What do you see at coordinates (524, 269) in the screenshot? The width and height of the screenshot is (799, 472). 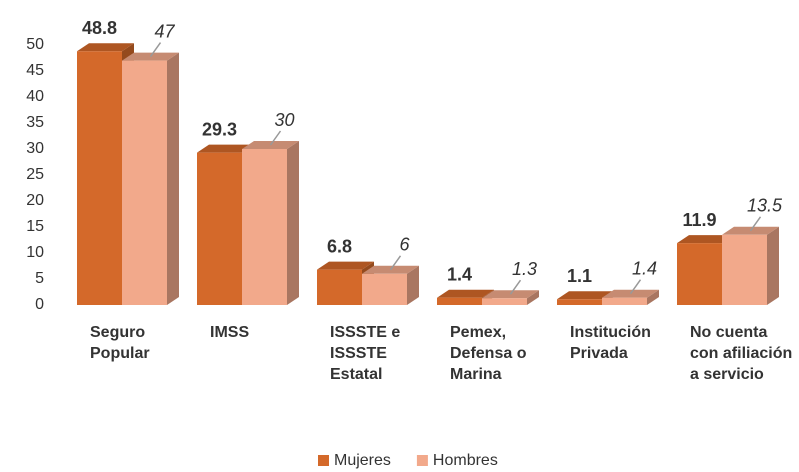 I see `data-label: 1.3` at bounding box center [524, 269].